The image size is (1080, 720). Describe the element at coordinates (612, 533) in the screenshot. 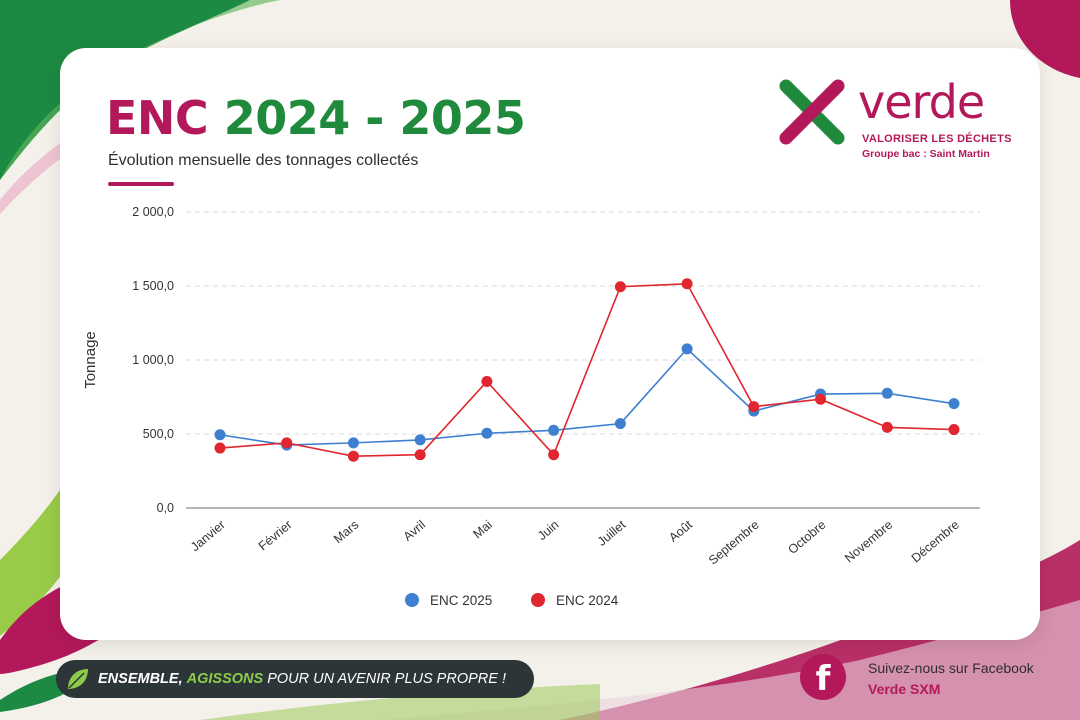

I see `x-tick-label: Juillet` at that location.